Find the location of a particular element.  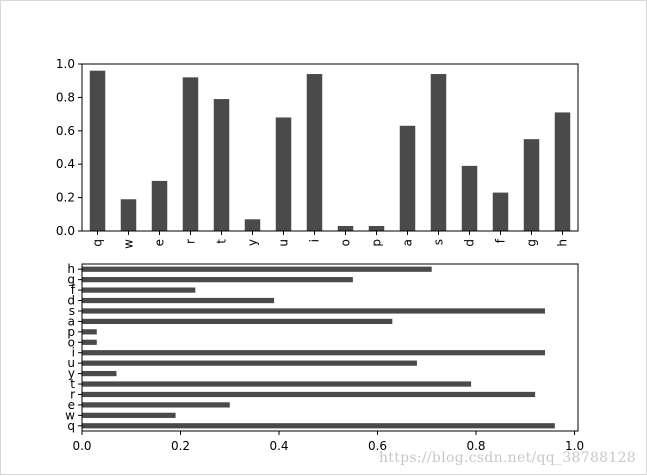

bar-a is located at coordinates (407, 178).